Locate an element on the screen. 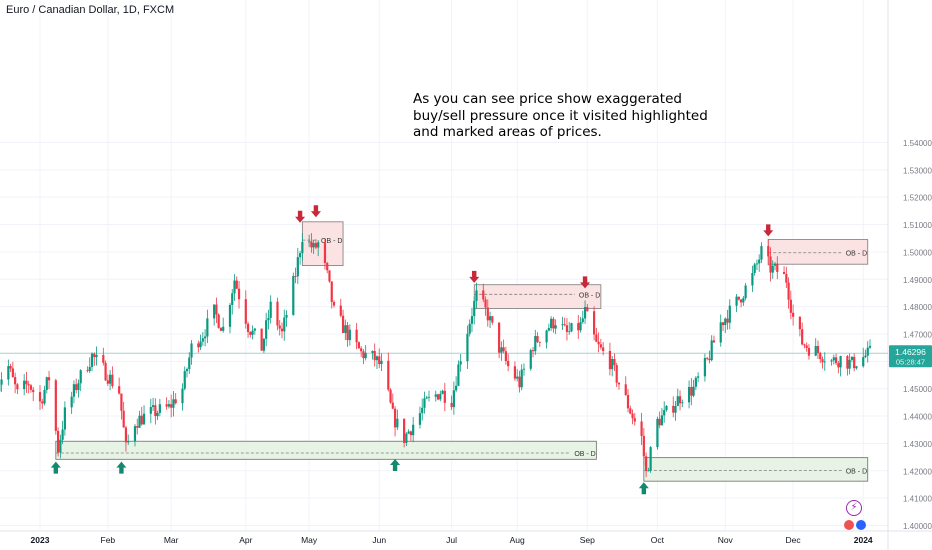 This screenshot has height=550, width=932. x-tick-label: Dec is located at coordinates (794, 540).